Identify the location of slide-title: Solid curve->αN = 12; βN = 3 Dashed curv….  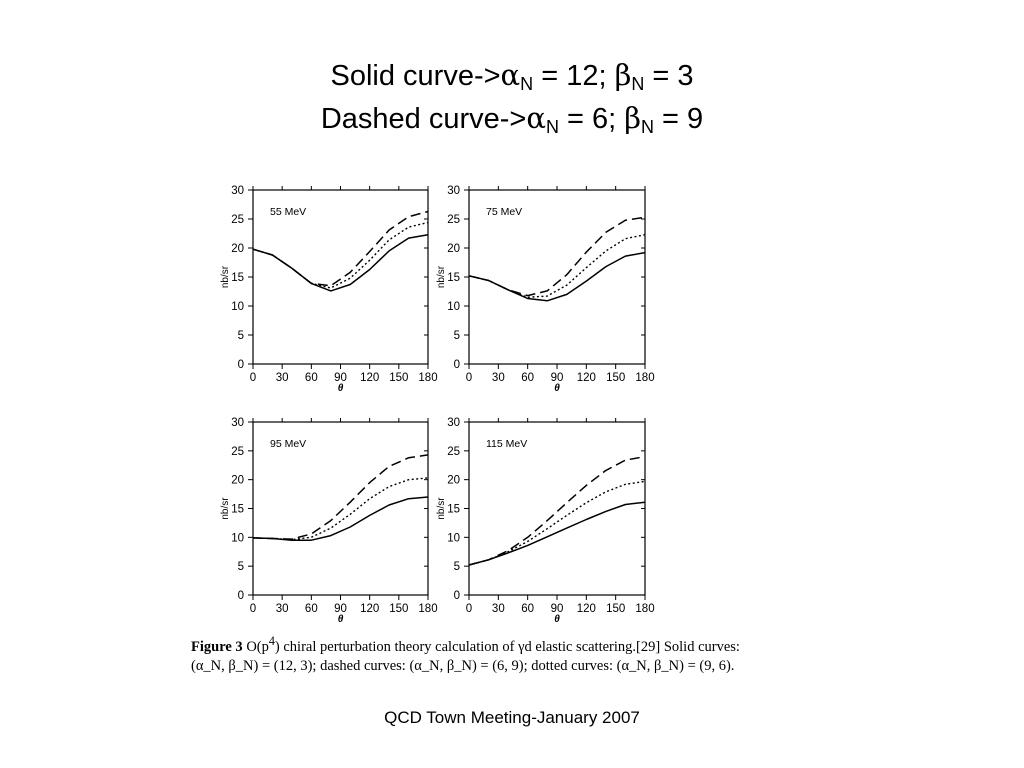
(512, 97).